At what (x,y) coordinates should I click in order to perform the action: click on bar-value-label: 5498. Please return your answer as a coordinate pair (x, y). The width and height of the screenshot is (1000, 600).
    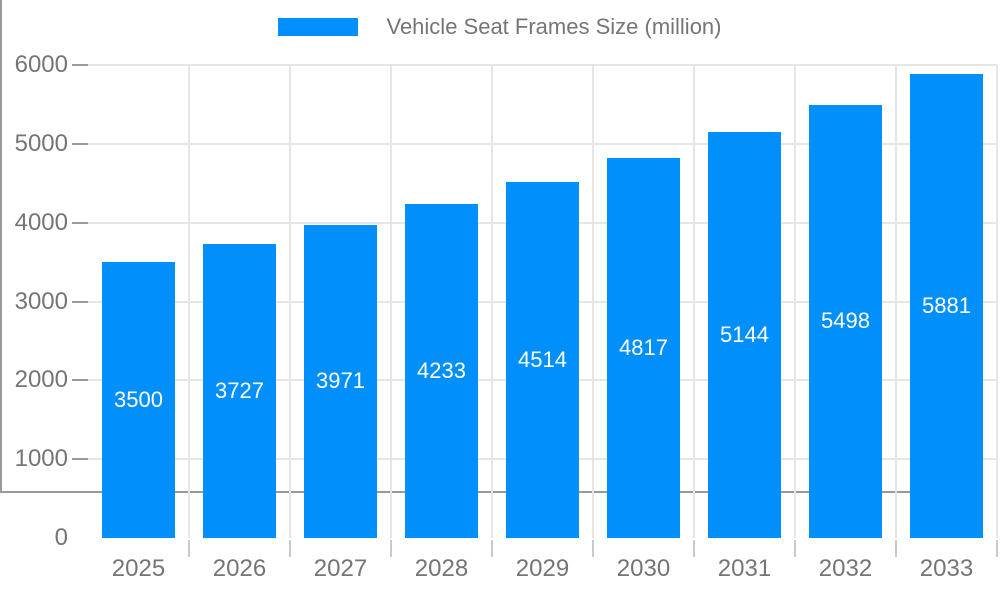
    Looking at the image, I should click on (845, 321).